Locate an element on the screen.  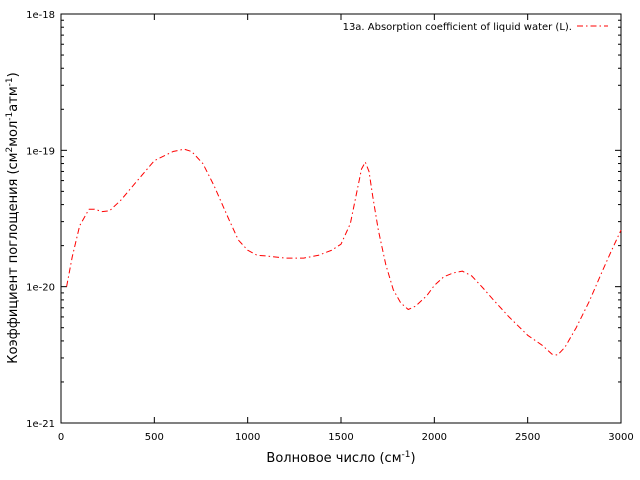
x-axis-label-sup: -1 is located at coordinates (406, 455).